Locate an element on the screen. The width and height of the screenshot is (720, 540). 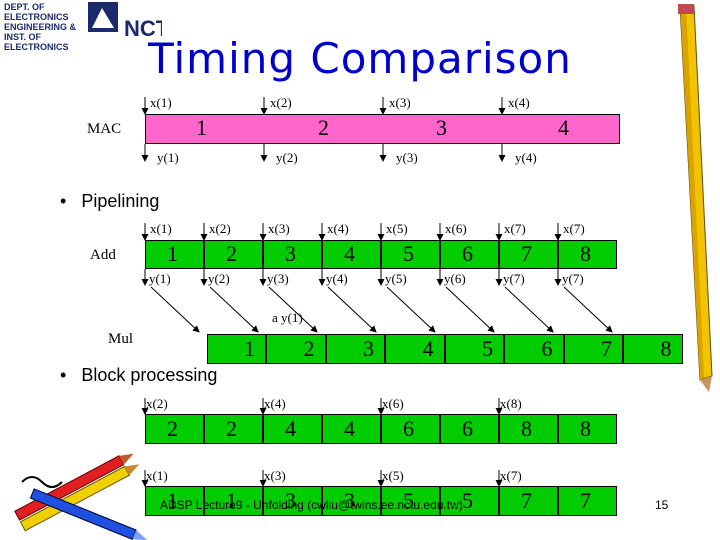
block-top-cell-value: 8 is located at coordinates (526, 428).